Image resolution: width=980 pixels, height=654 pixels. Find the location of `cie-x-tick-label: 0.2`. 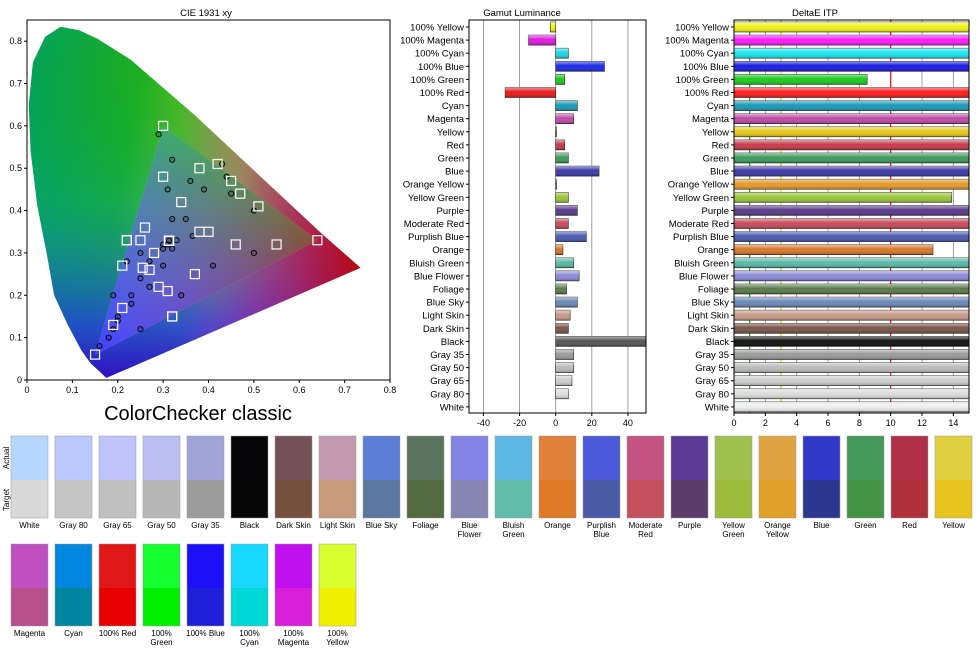

cie-x-tick-label: 0.2 is located at coordinates (117, 390).